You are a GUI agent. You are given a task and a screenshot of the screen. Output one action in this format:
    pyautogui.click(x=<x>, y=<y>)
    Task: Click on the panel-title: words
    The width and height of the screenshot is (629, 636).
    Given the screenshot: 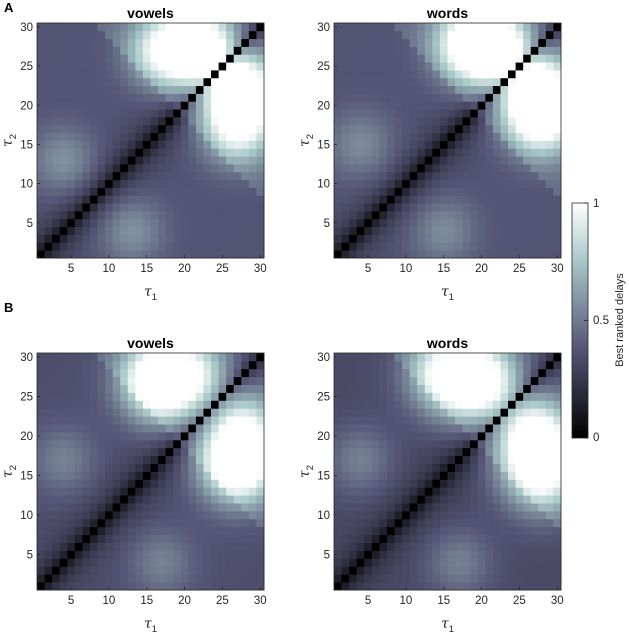 What is the action you would take?
    pyautogui.click(x=447, y=13)
    